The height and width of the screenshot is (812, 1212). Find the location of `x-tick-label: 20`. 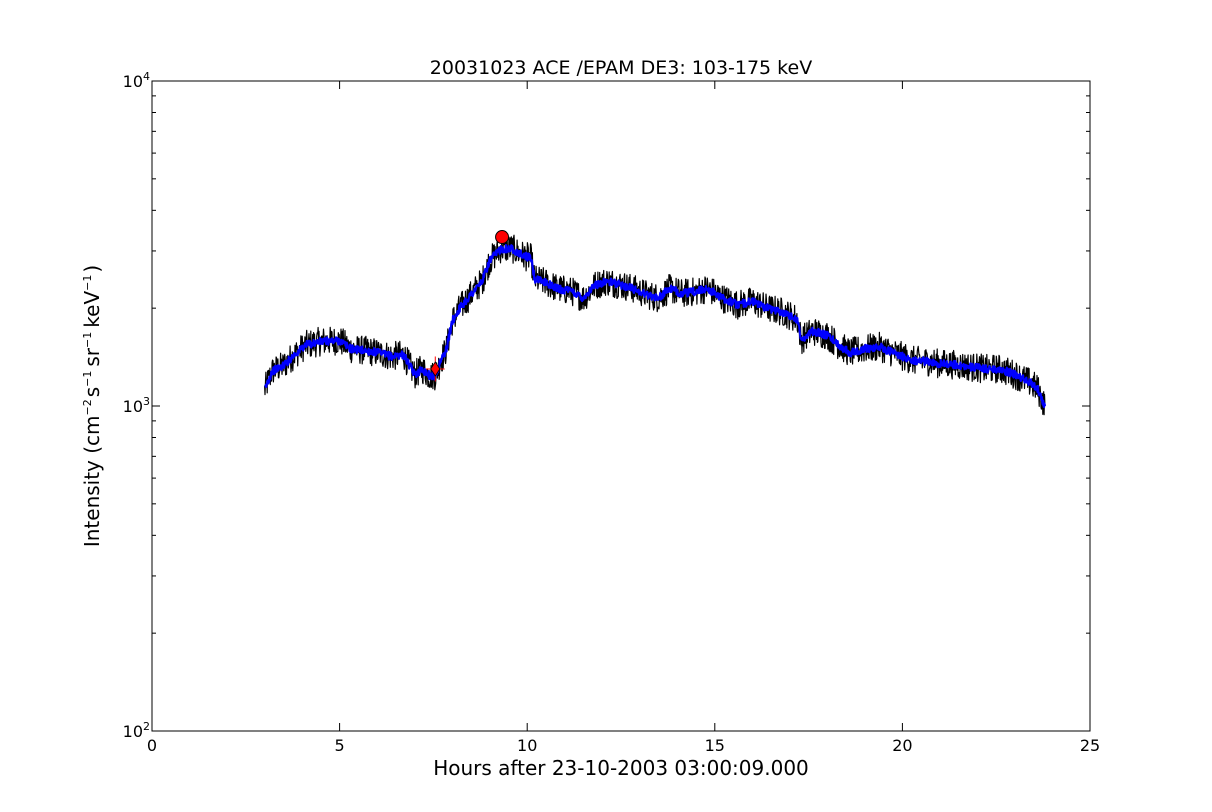

x-tick-label: 20 is located at coordinates (902, 745).